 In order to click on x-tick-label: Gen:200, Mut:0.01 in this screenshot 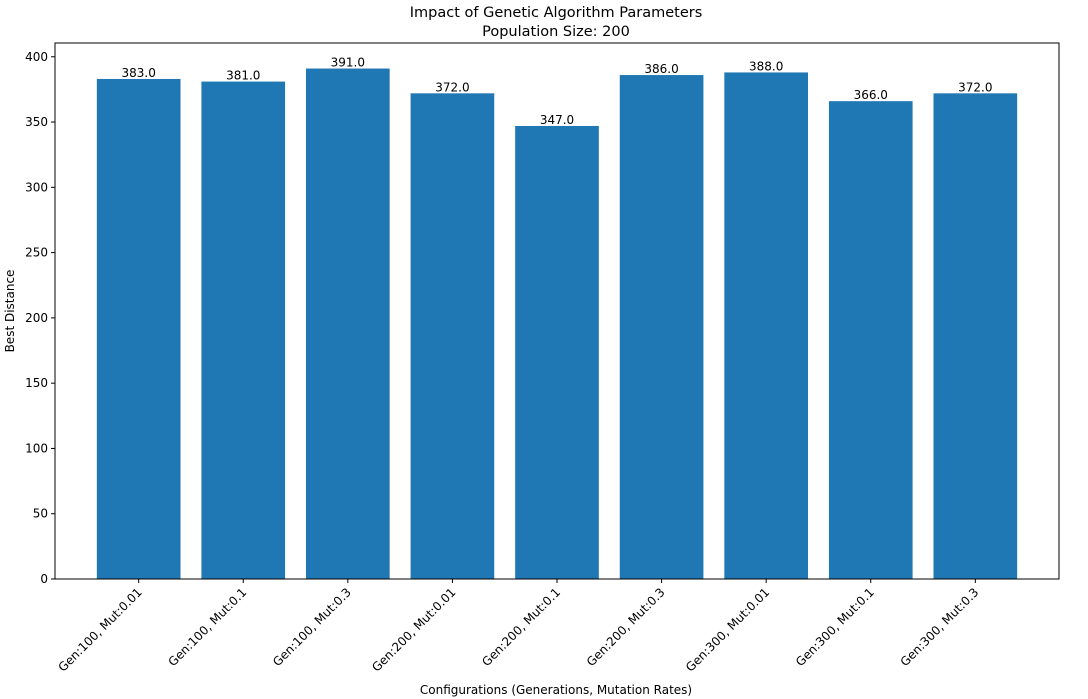, I will do `click(413, 629)`.